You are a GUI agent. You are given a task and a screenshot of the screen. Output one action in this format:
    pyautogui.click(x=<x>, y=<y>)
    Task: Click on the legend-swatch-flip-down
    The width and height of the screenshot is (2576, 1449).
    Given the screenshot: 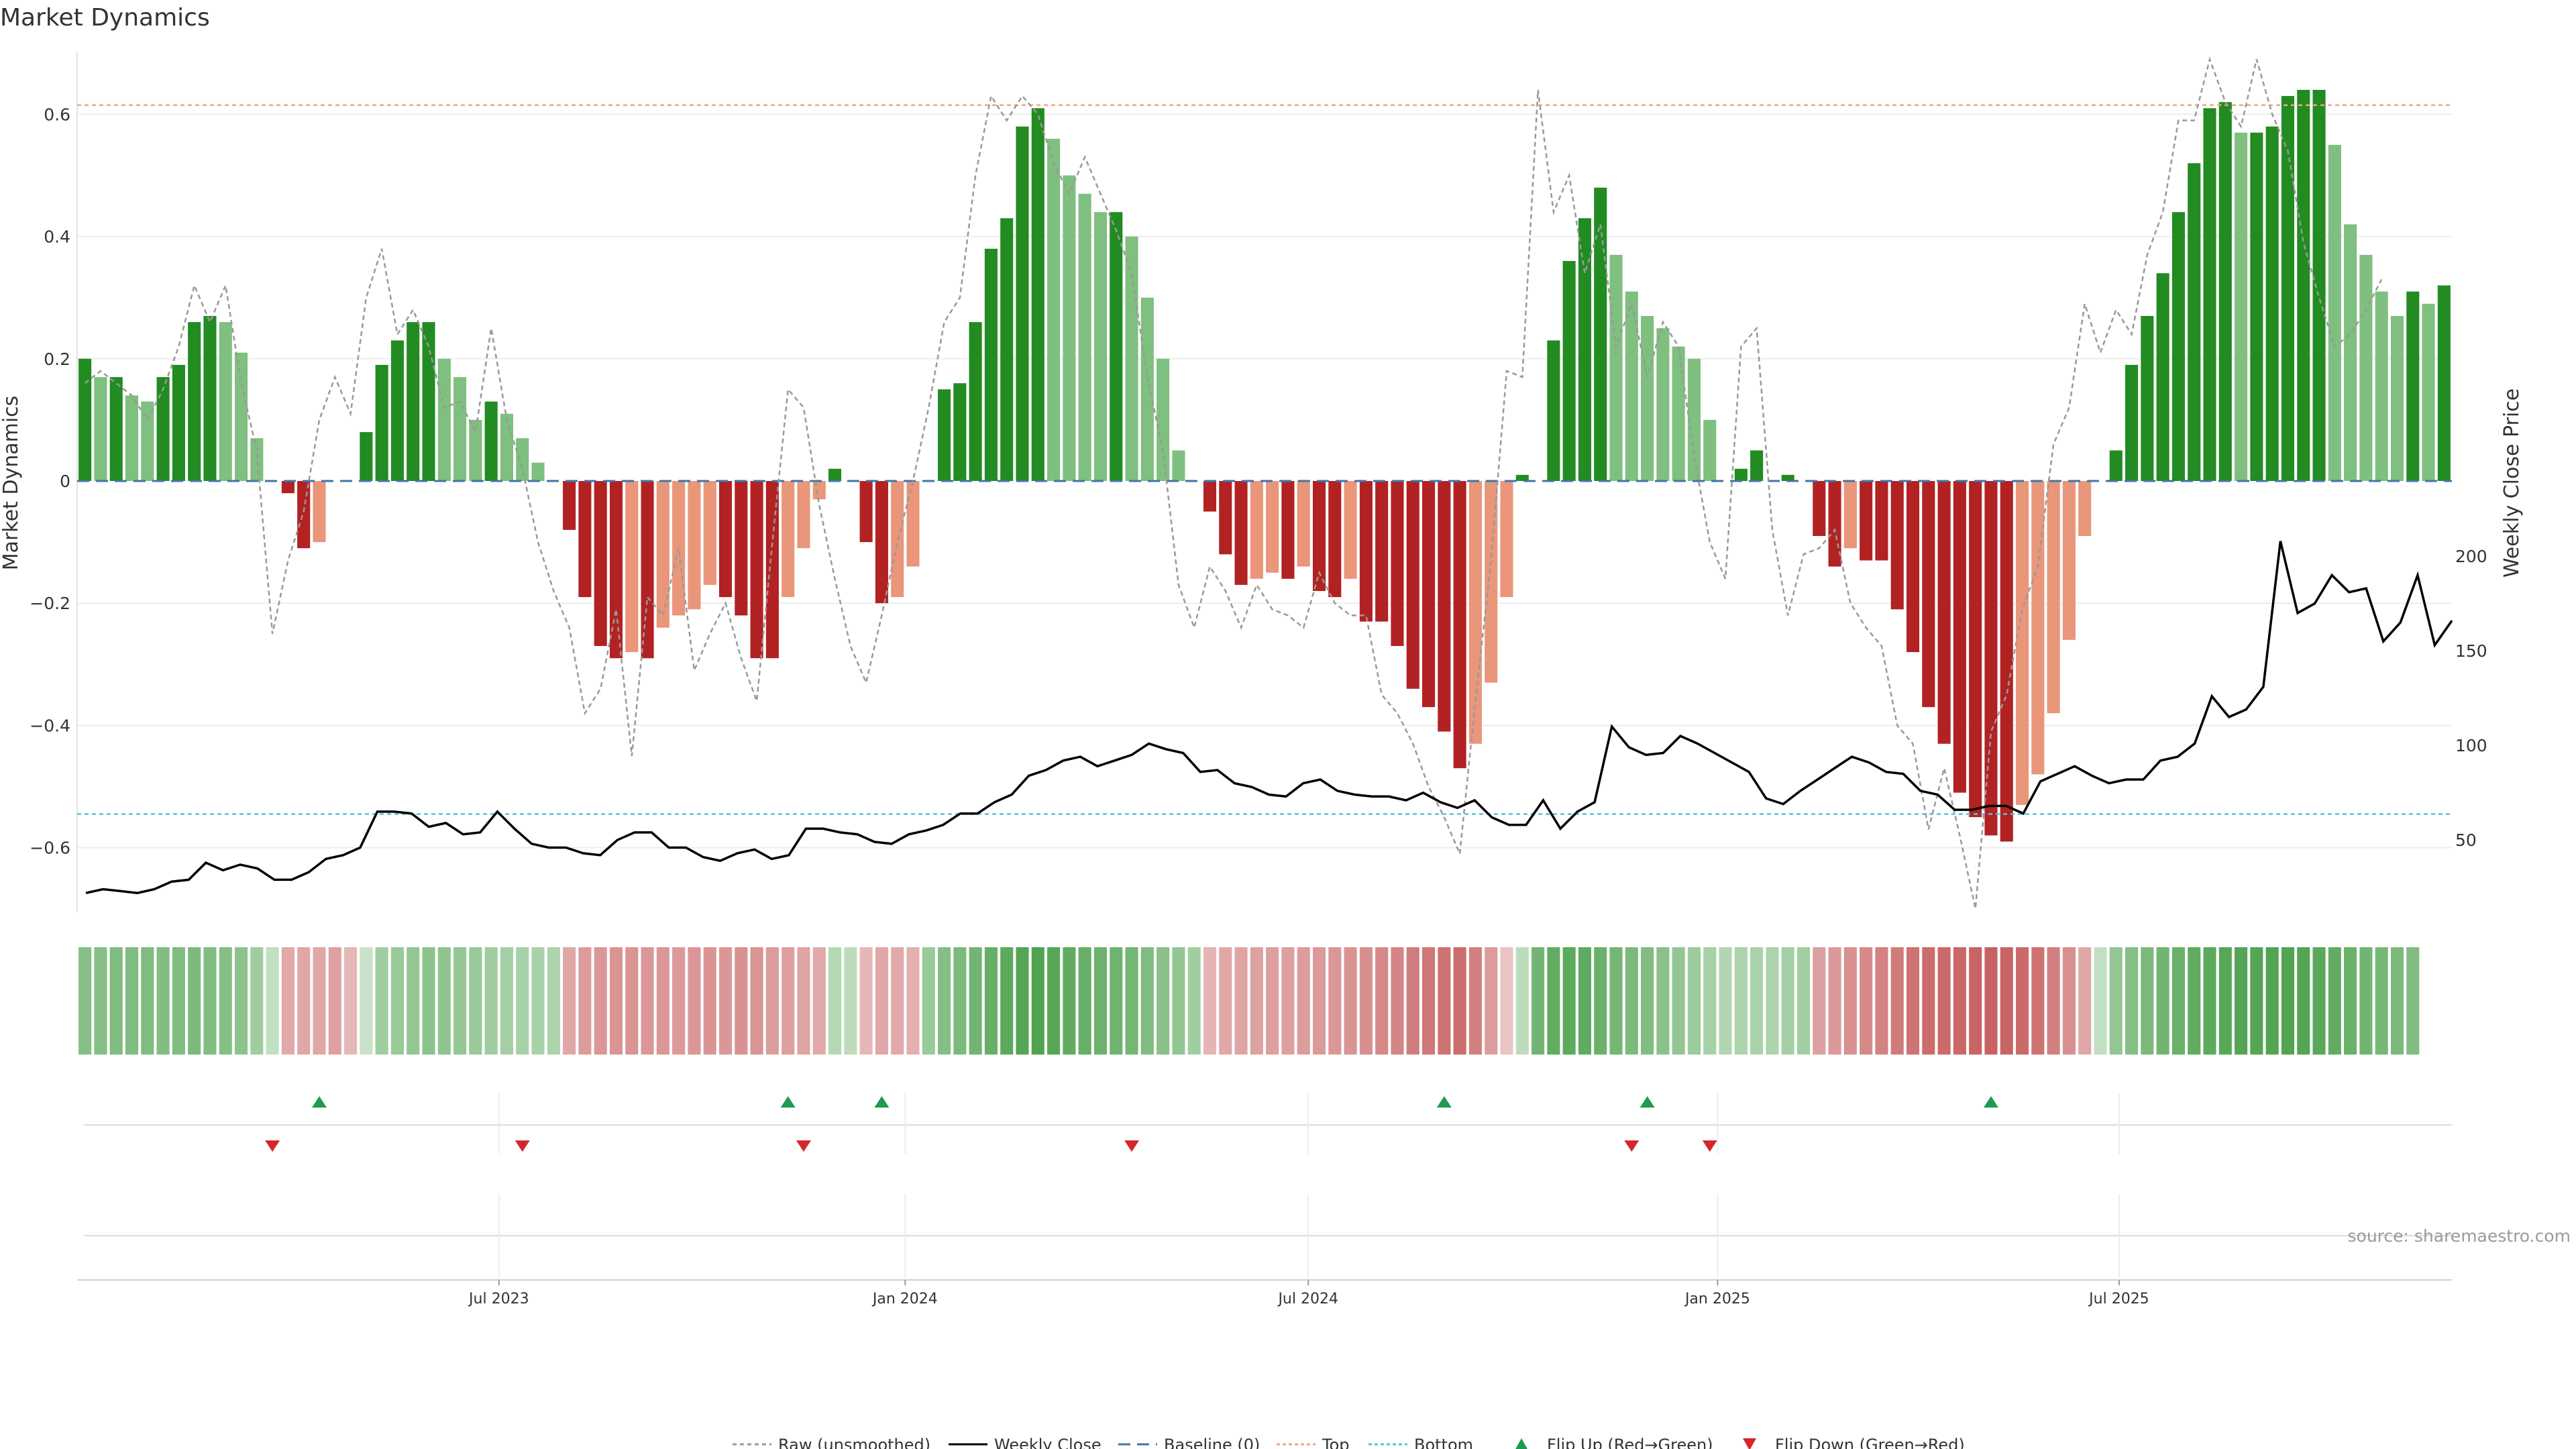 What is the action you would take?
    pyautogui.click(x=1749, y=1443)
    